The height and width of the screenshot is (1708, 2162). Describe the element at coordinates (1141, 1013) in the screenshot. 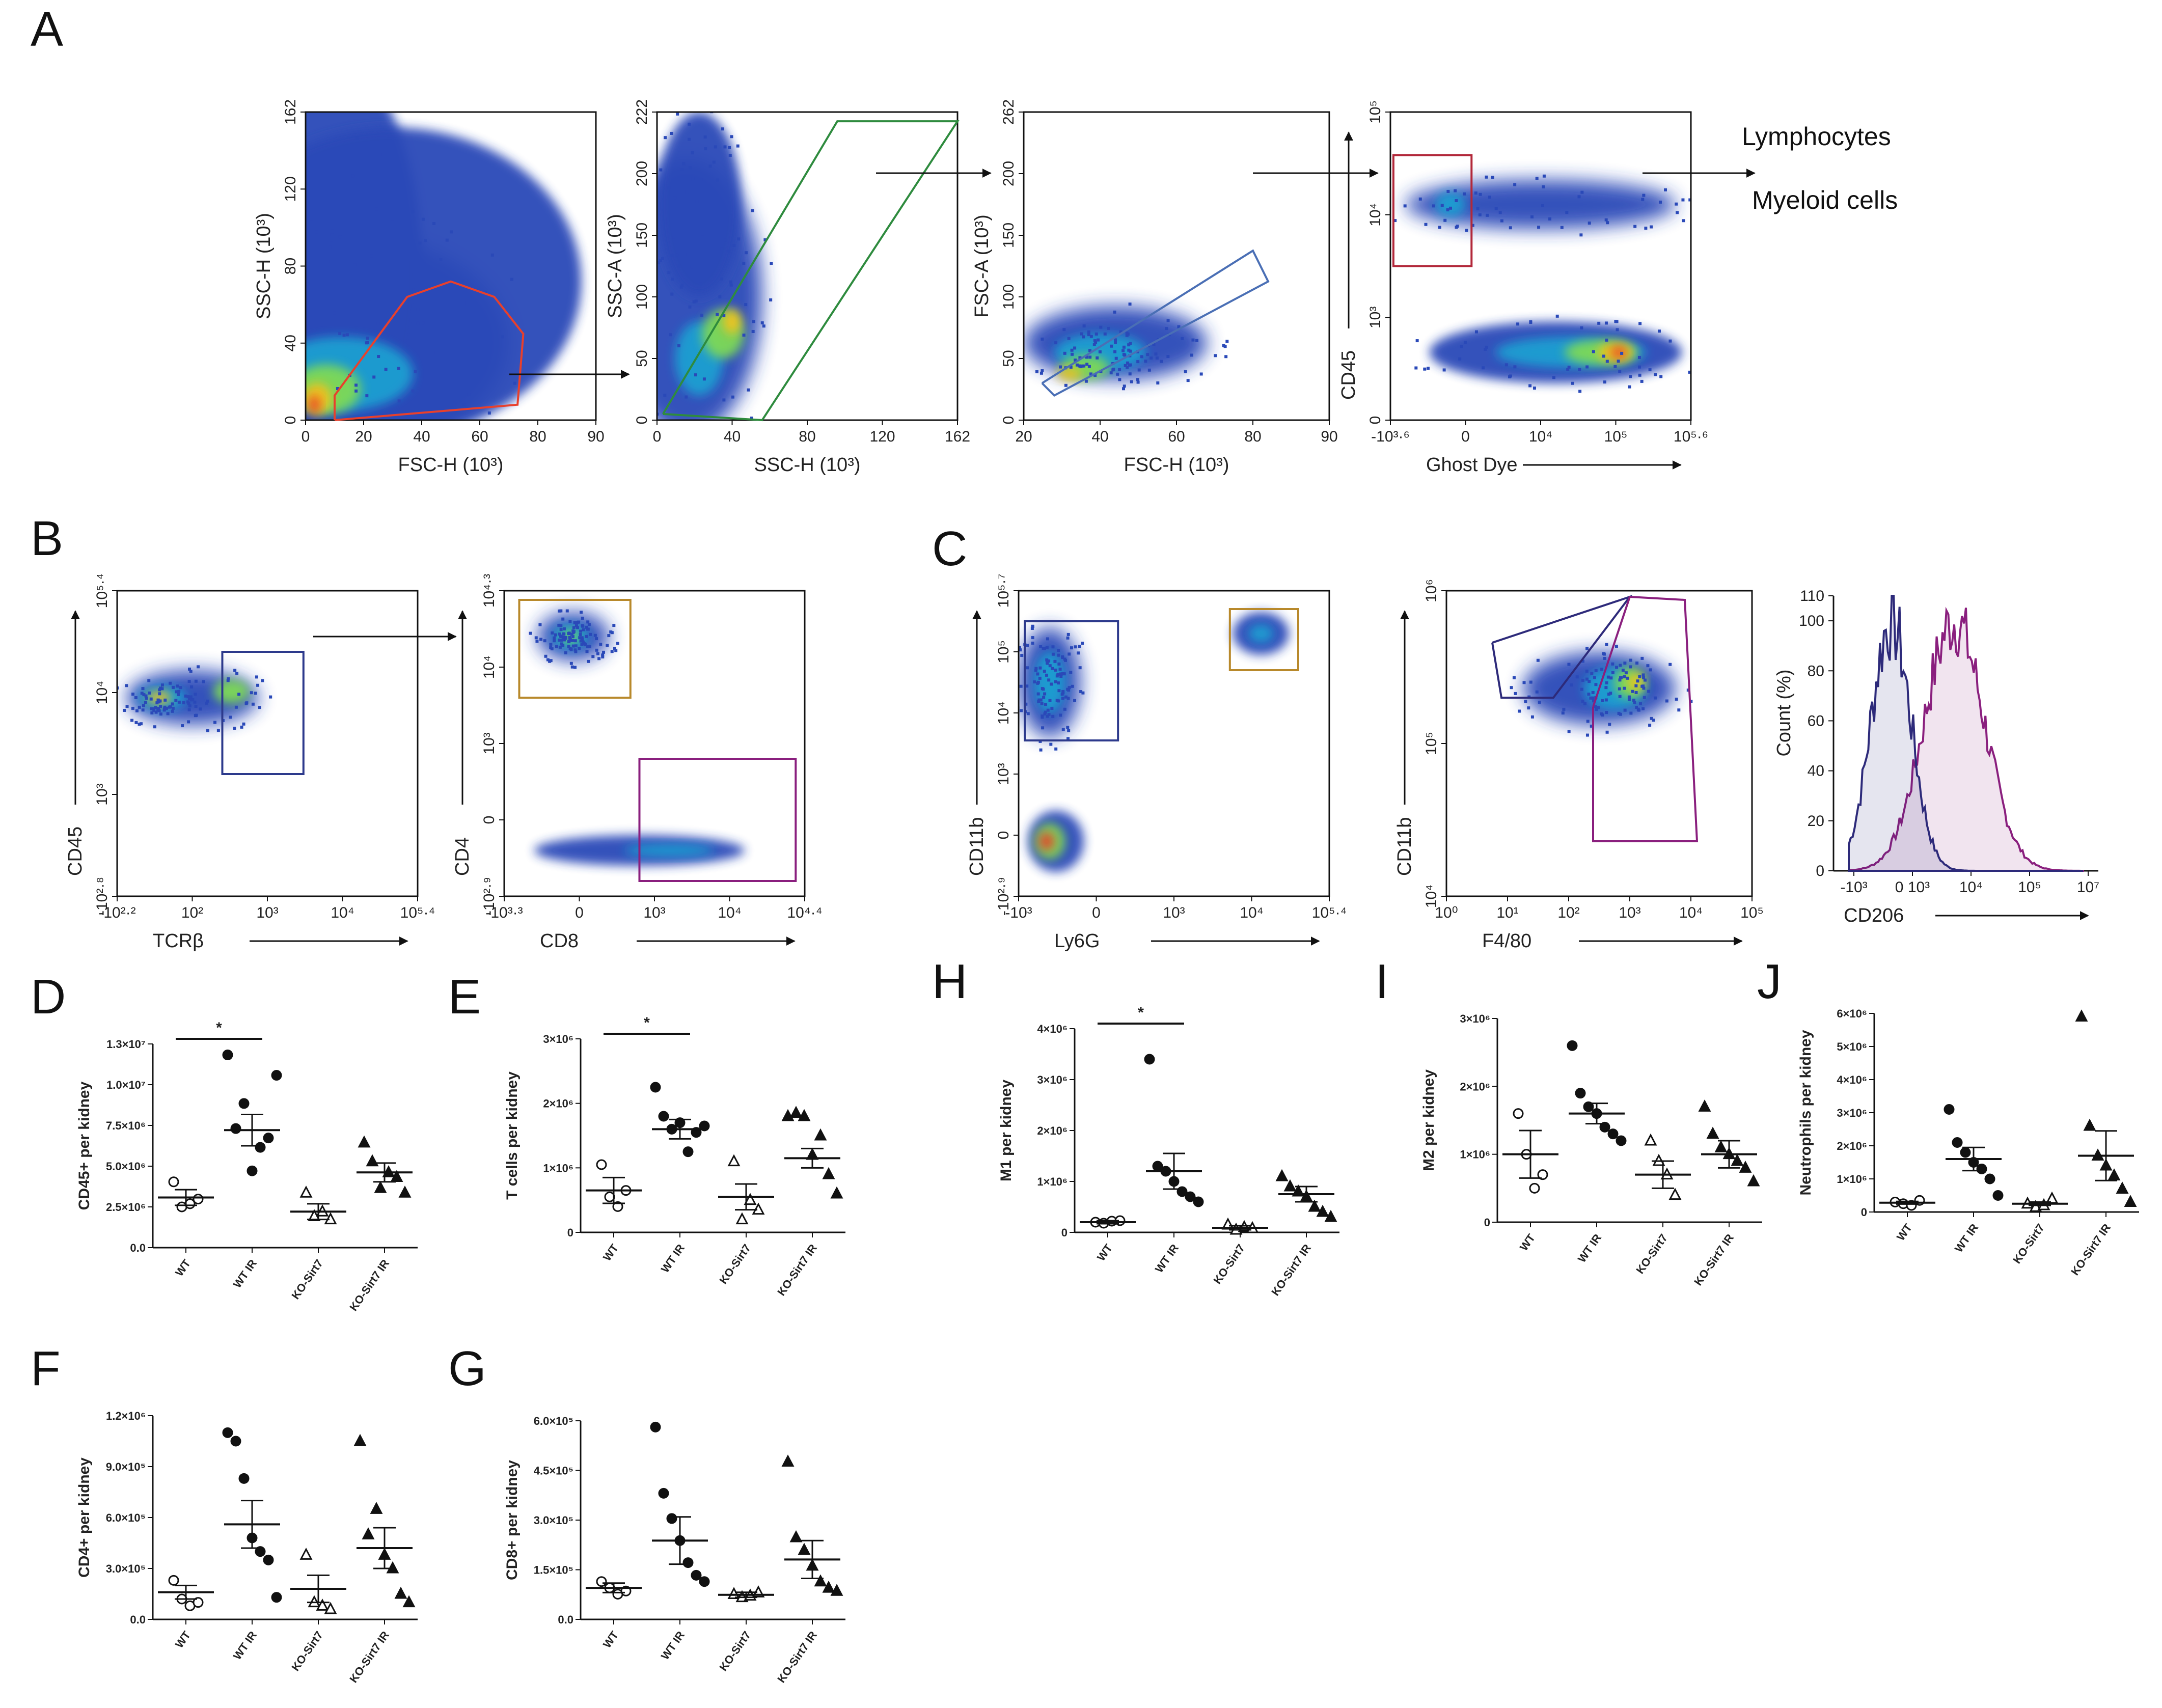

I see `significance-star: *` at that location.